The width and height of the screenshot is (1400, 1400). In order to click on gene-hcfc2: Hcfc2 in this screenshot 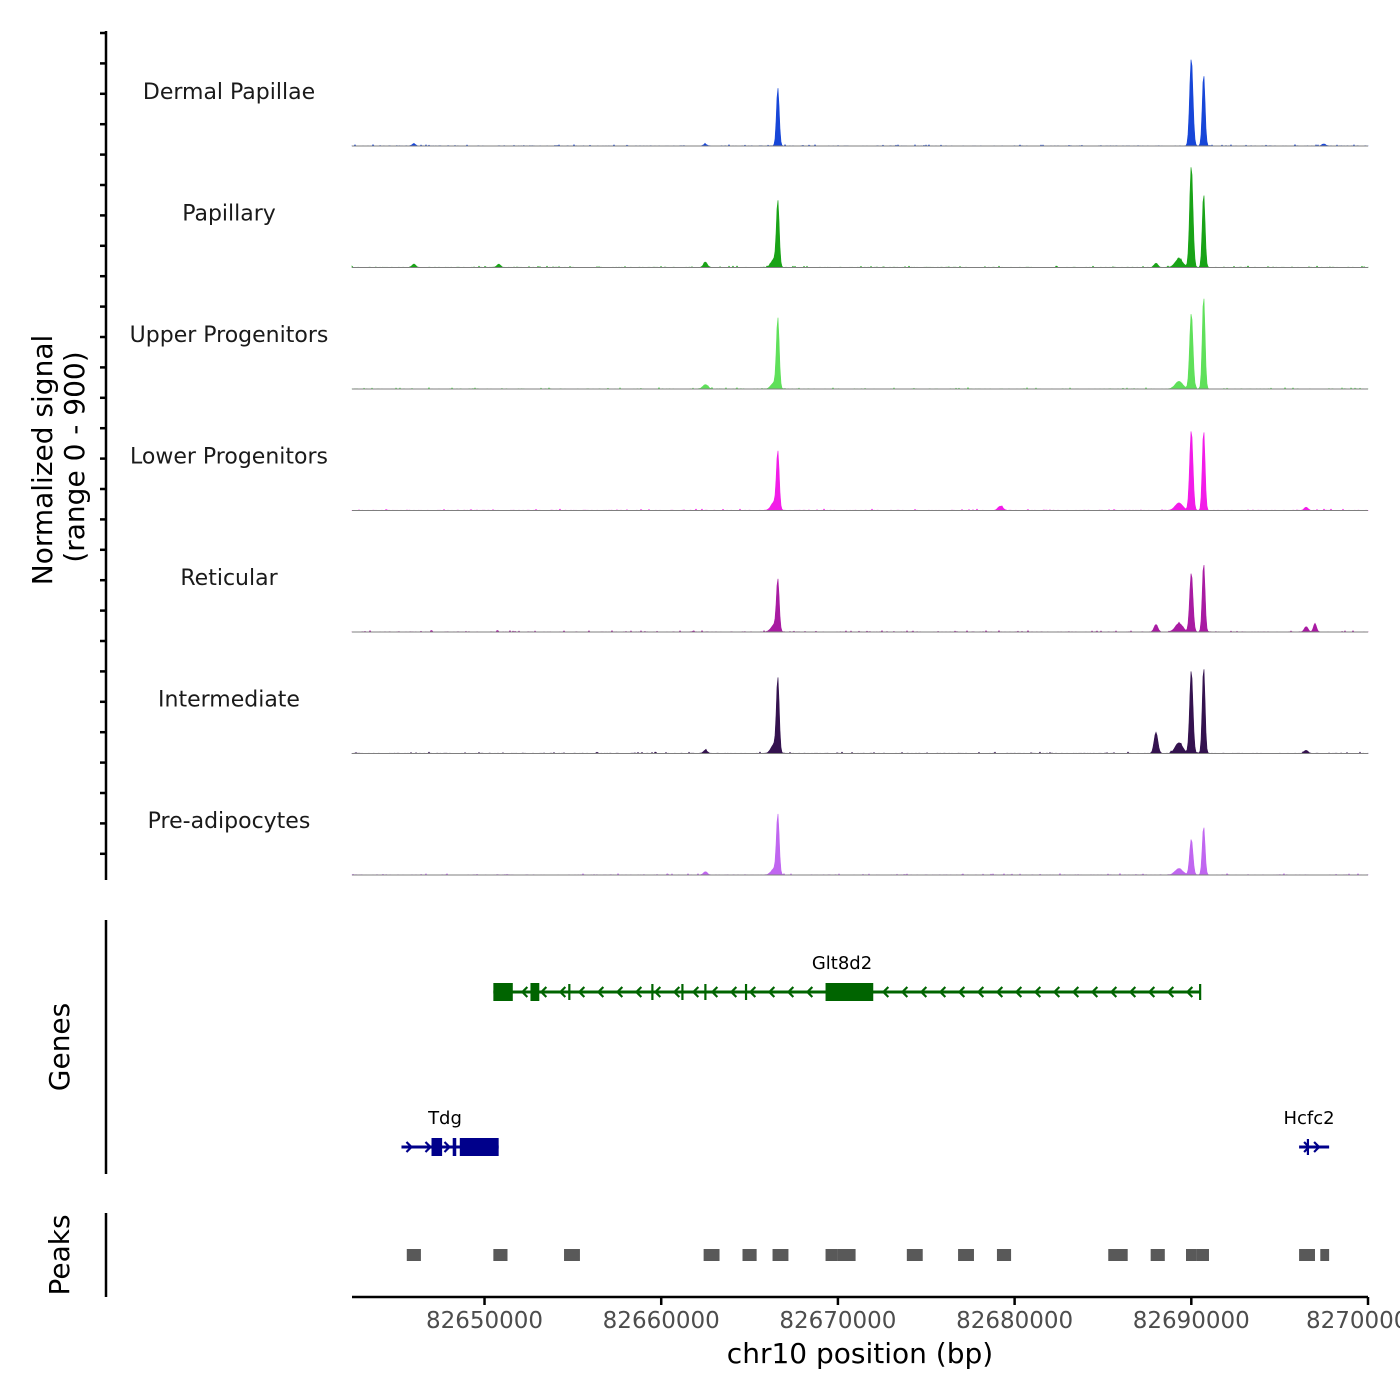, I will do `click(1309, 1131)`.